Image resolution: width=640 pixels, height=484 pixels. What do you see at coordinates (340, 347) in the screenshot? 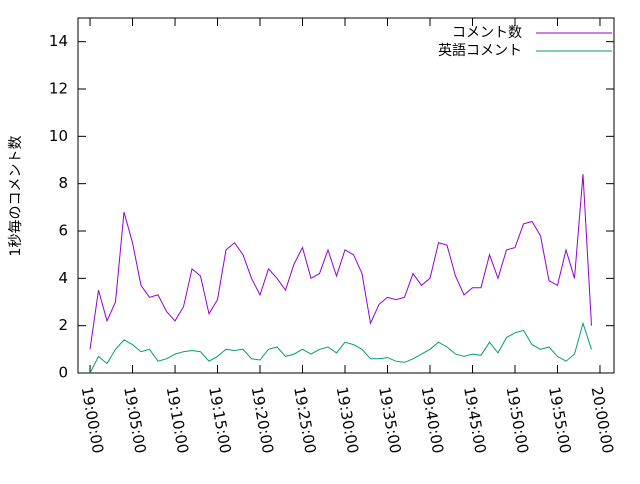
I see `series-line` at bounding box center [340, 347].